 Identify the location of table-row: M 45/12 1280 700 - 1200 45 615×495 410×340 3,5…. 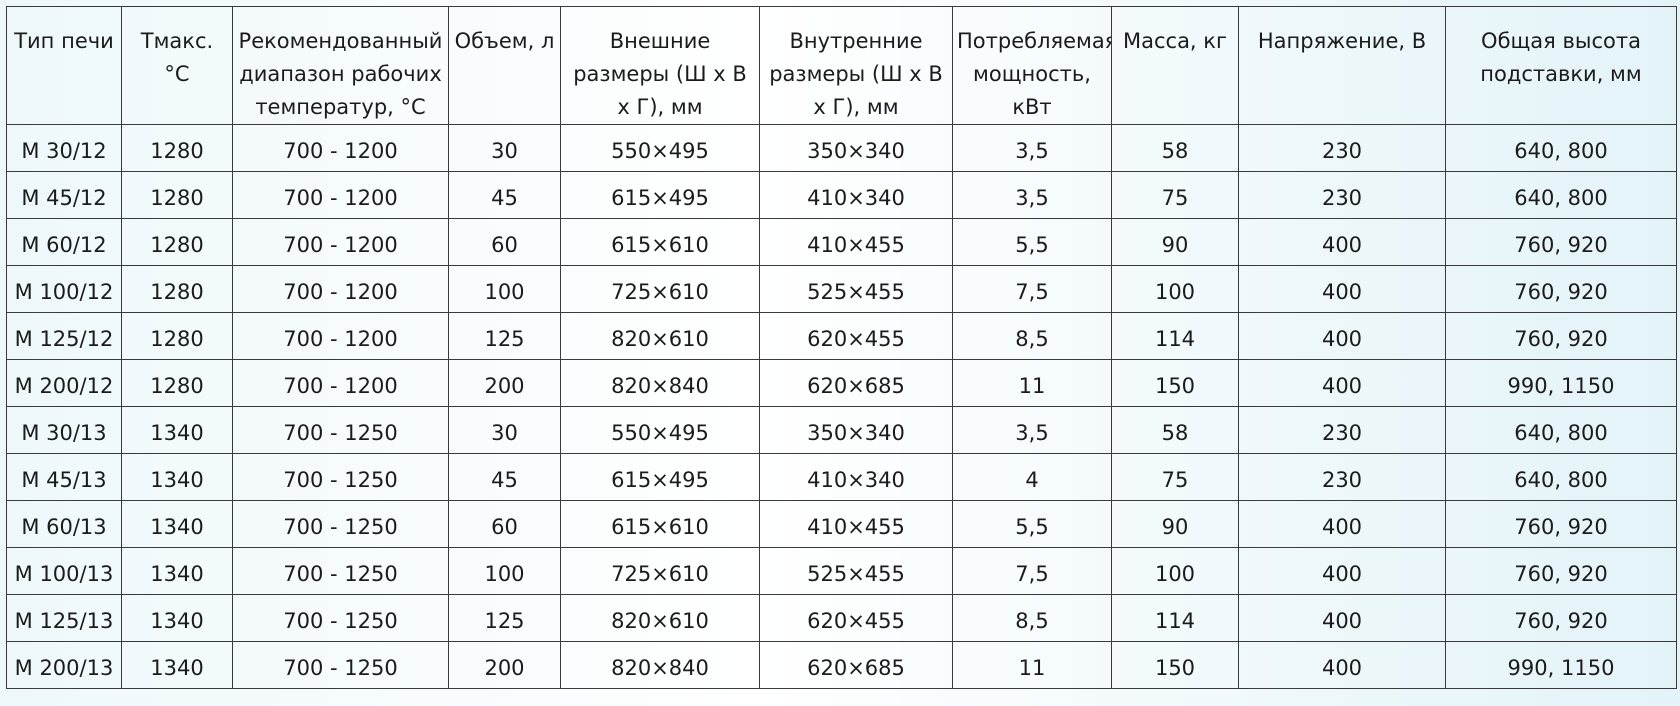
(841, 195).